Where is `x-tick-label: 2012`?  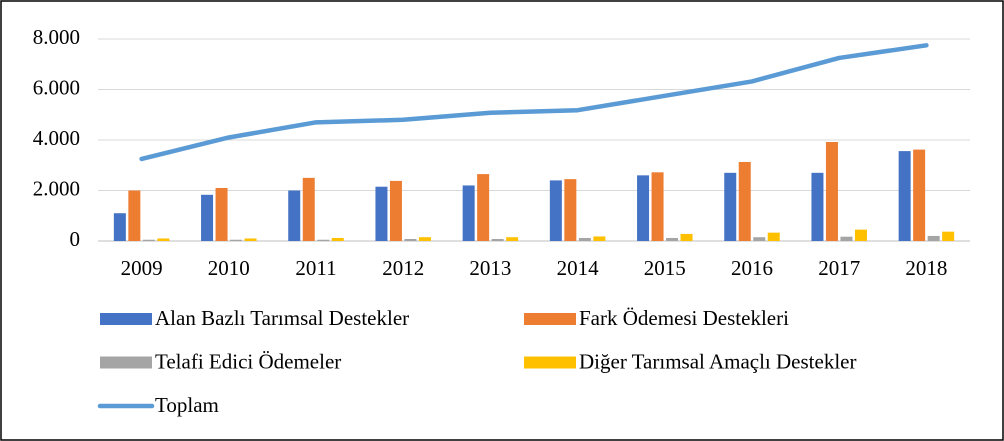 x-tick-label: 2012 is located at coordinates (403, 268).